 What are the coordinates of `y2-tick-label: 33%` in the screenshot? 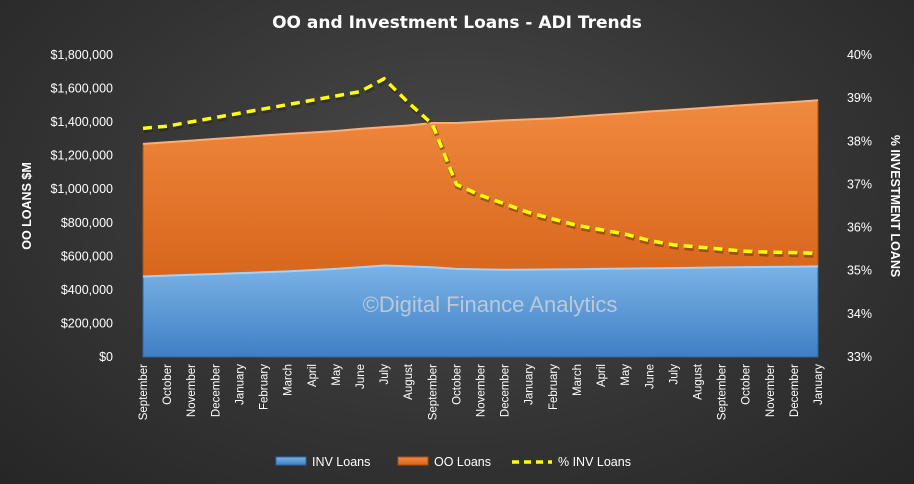 It's located at (859, 357).